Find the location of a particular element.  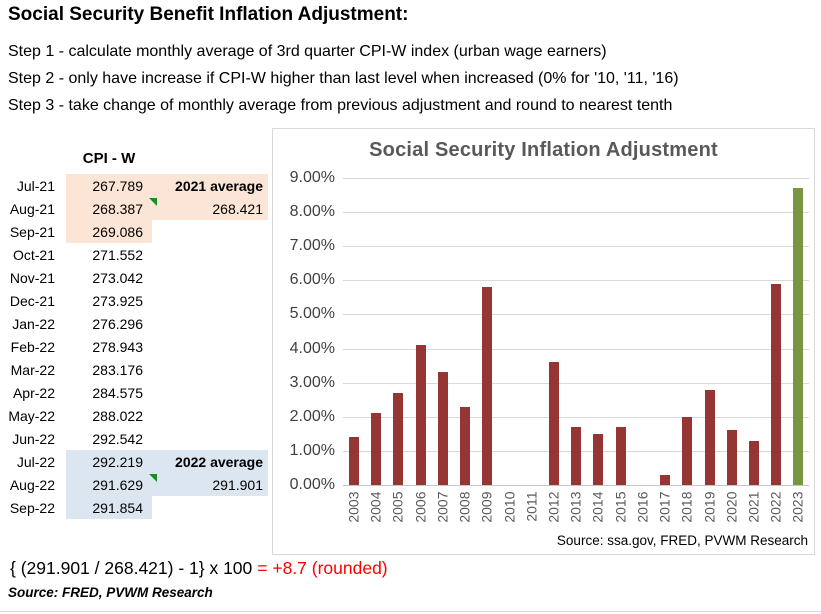

formula-result: = +8.7 (rounded) is located at coordinates (322, 568).